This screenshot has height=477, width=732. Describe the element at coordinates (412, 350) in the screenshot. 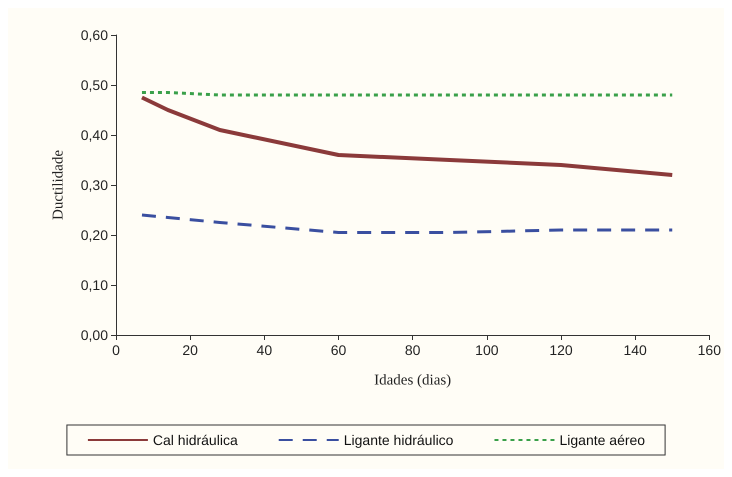

I see `x-tick-label: 80` at that location.